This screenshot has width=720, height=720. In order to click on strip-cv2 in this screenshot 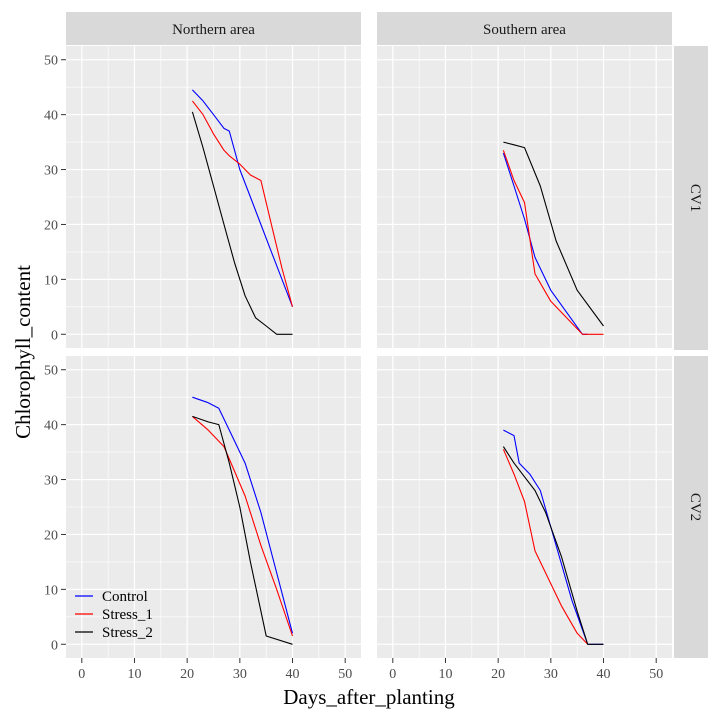, I will do `click(691, 507)`.